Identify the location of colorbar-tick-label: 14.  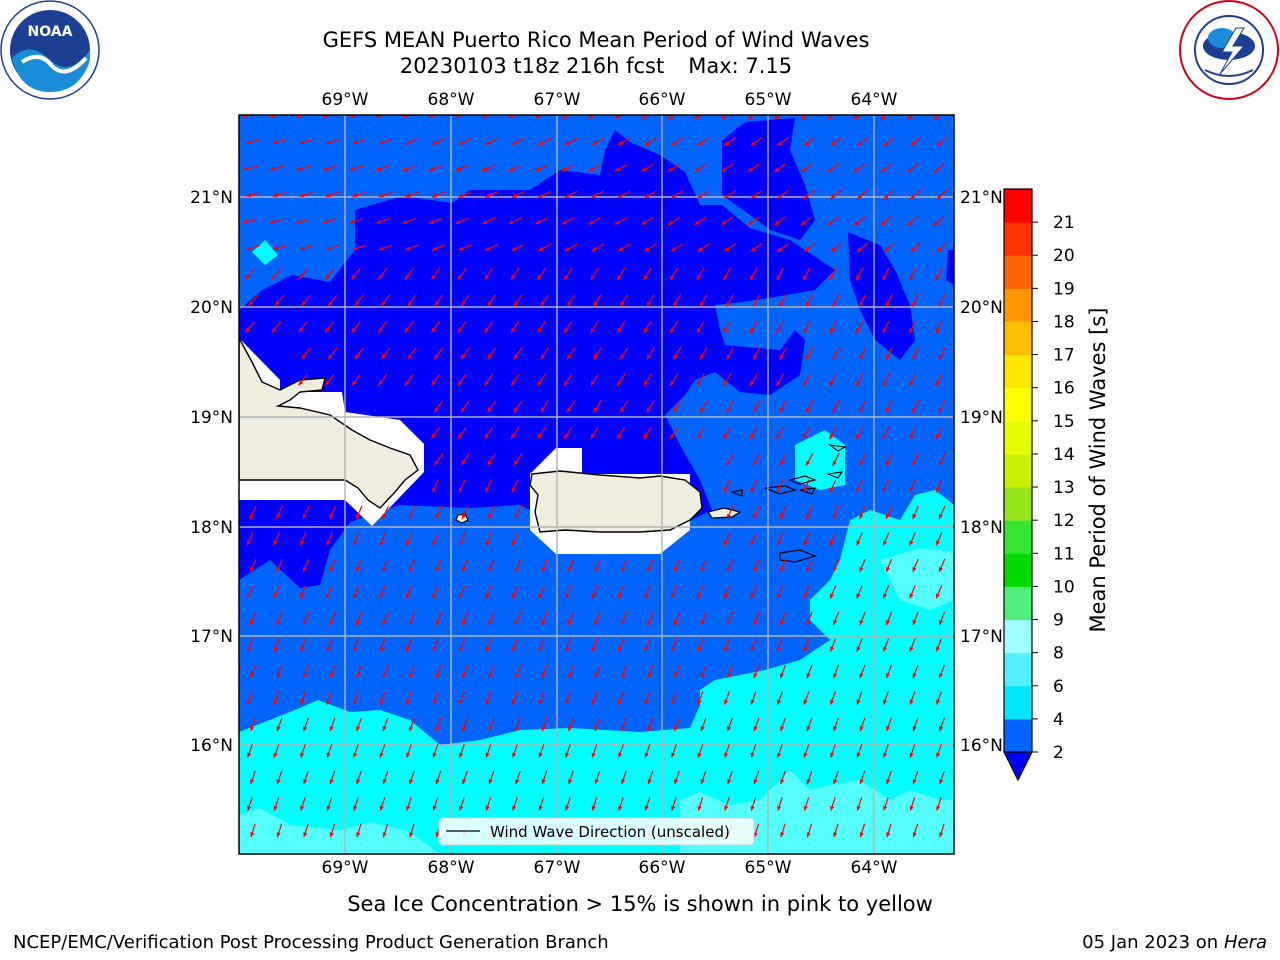
(1064, 455).